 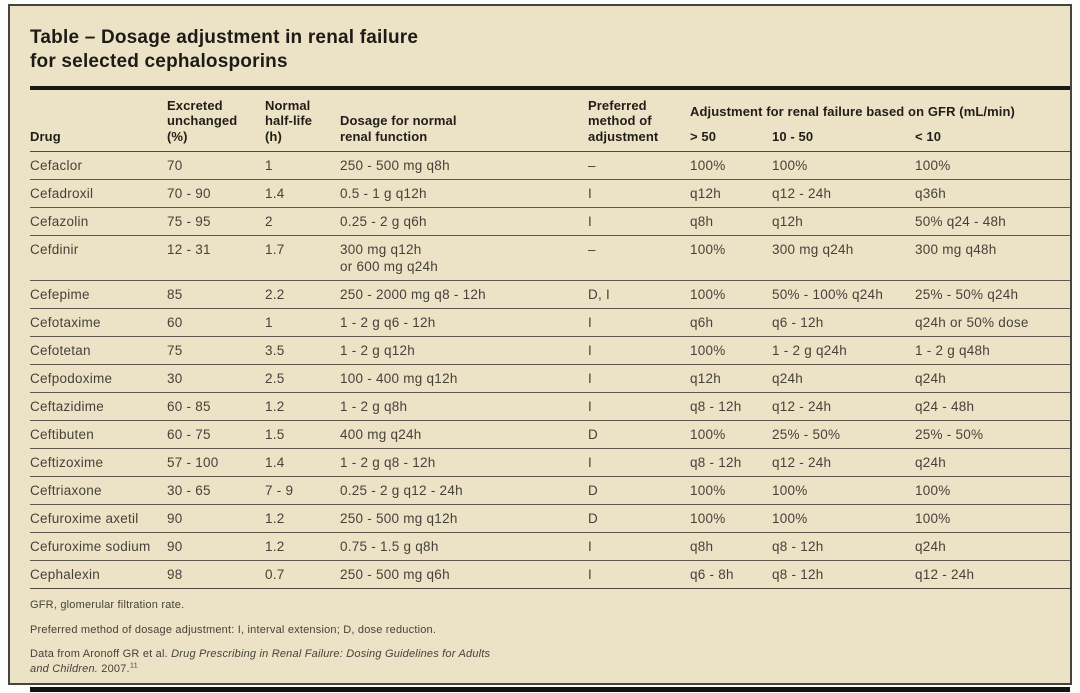 I want to click on cell-drug: Ceftizoxime, so click(x=98, y=462).